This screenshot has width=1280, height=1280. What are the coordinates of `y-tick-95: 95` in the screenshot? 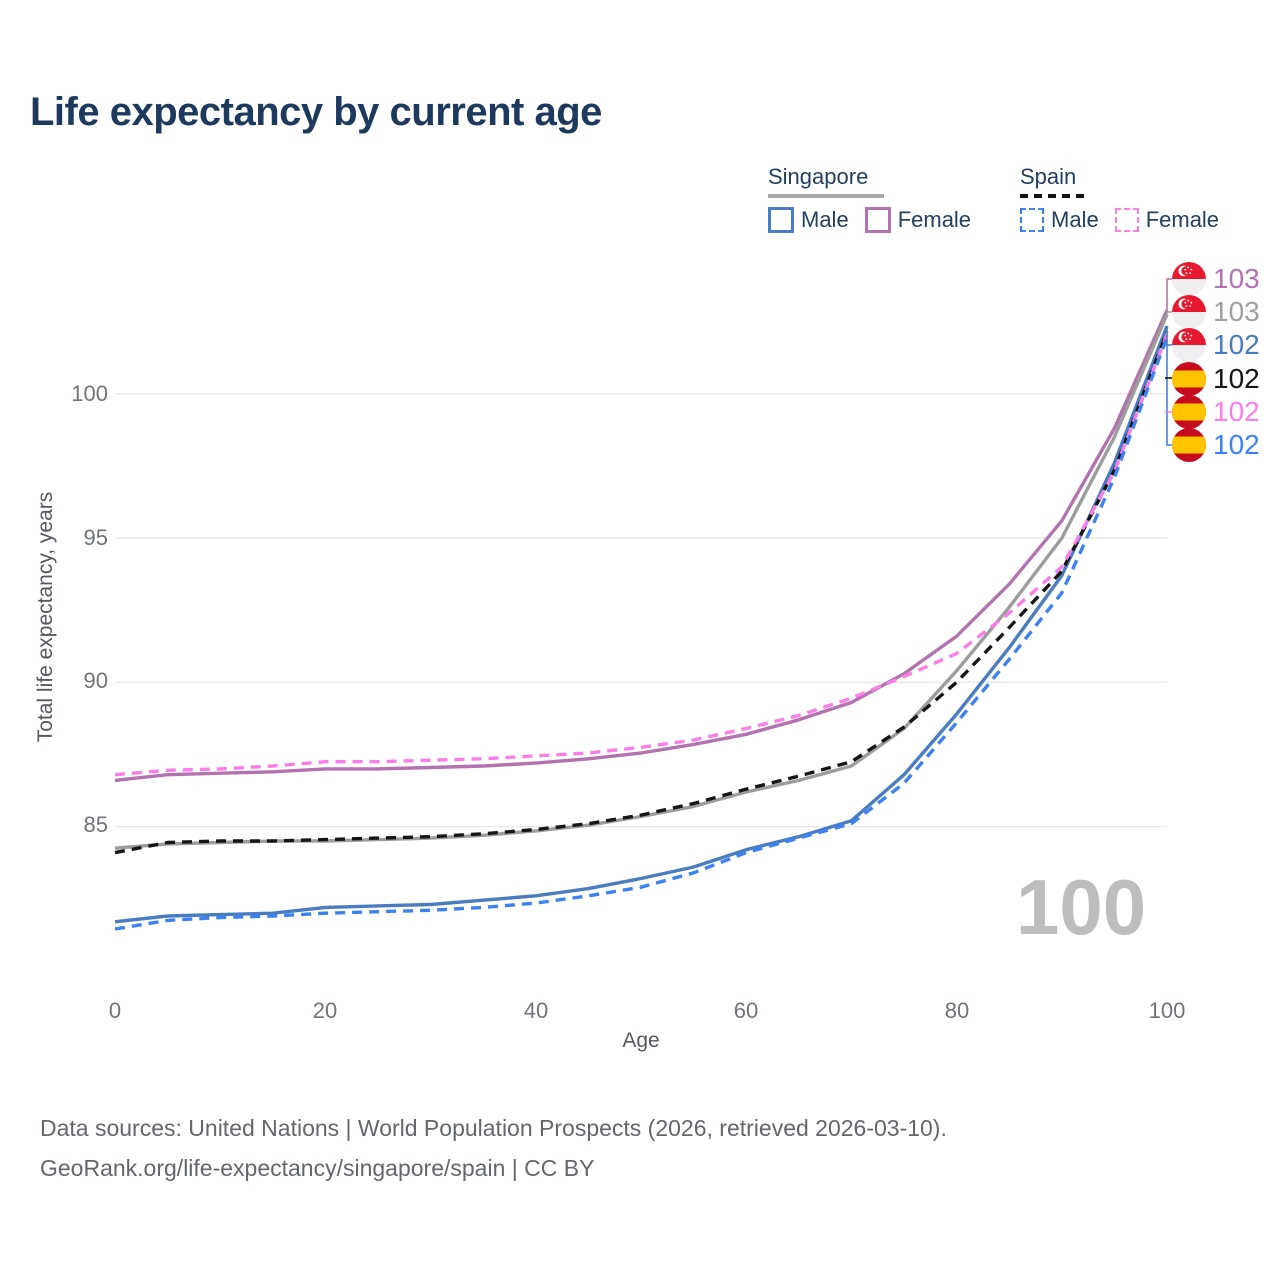 It's located at (95, 537).